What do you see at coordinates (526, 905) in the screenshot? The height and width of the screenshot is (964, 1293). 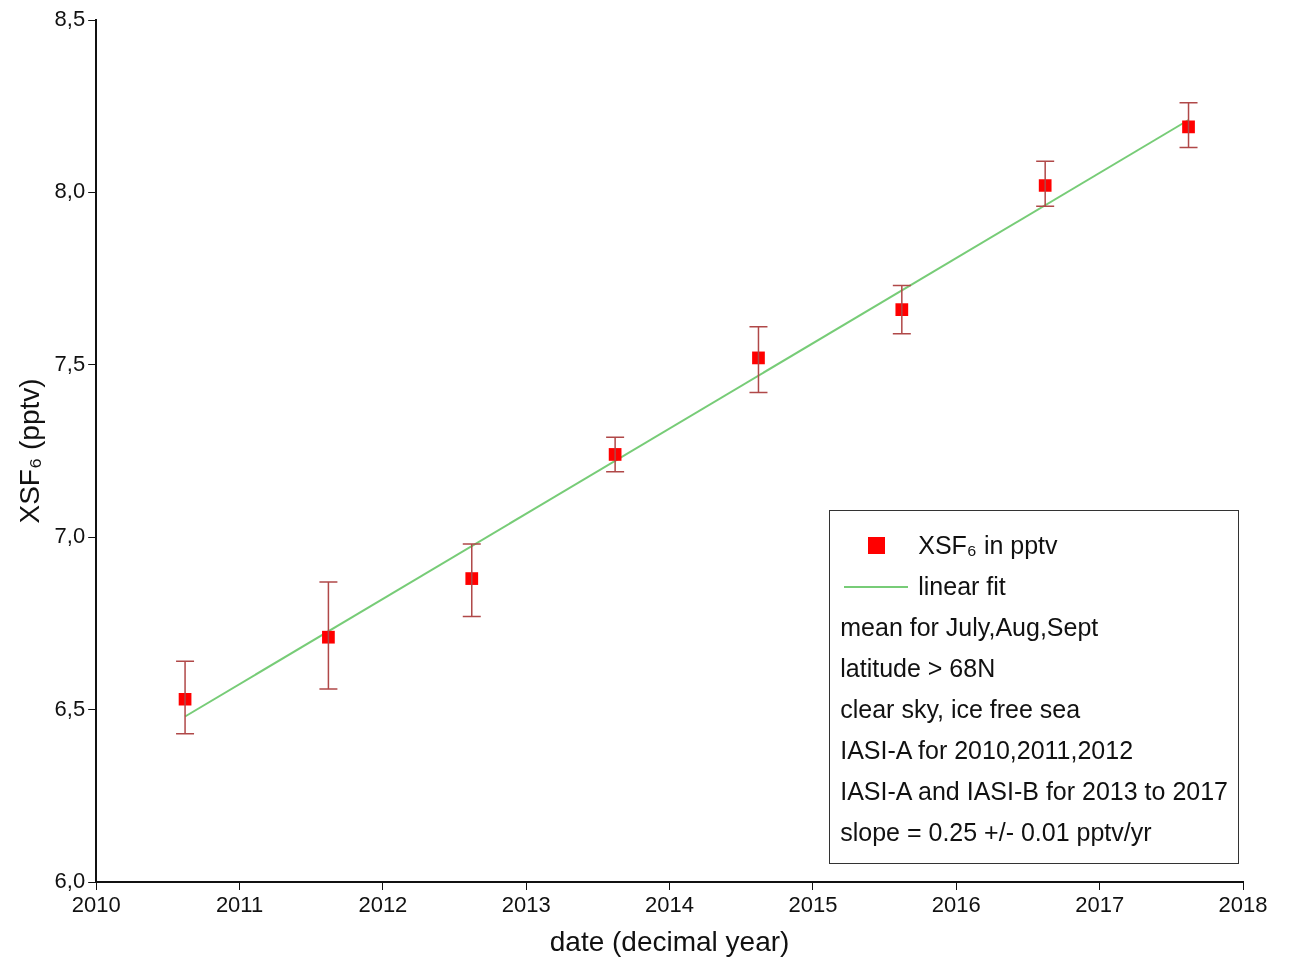 I see `x-tick-label: 2013` at bounding box center [526, 905].